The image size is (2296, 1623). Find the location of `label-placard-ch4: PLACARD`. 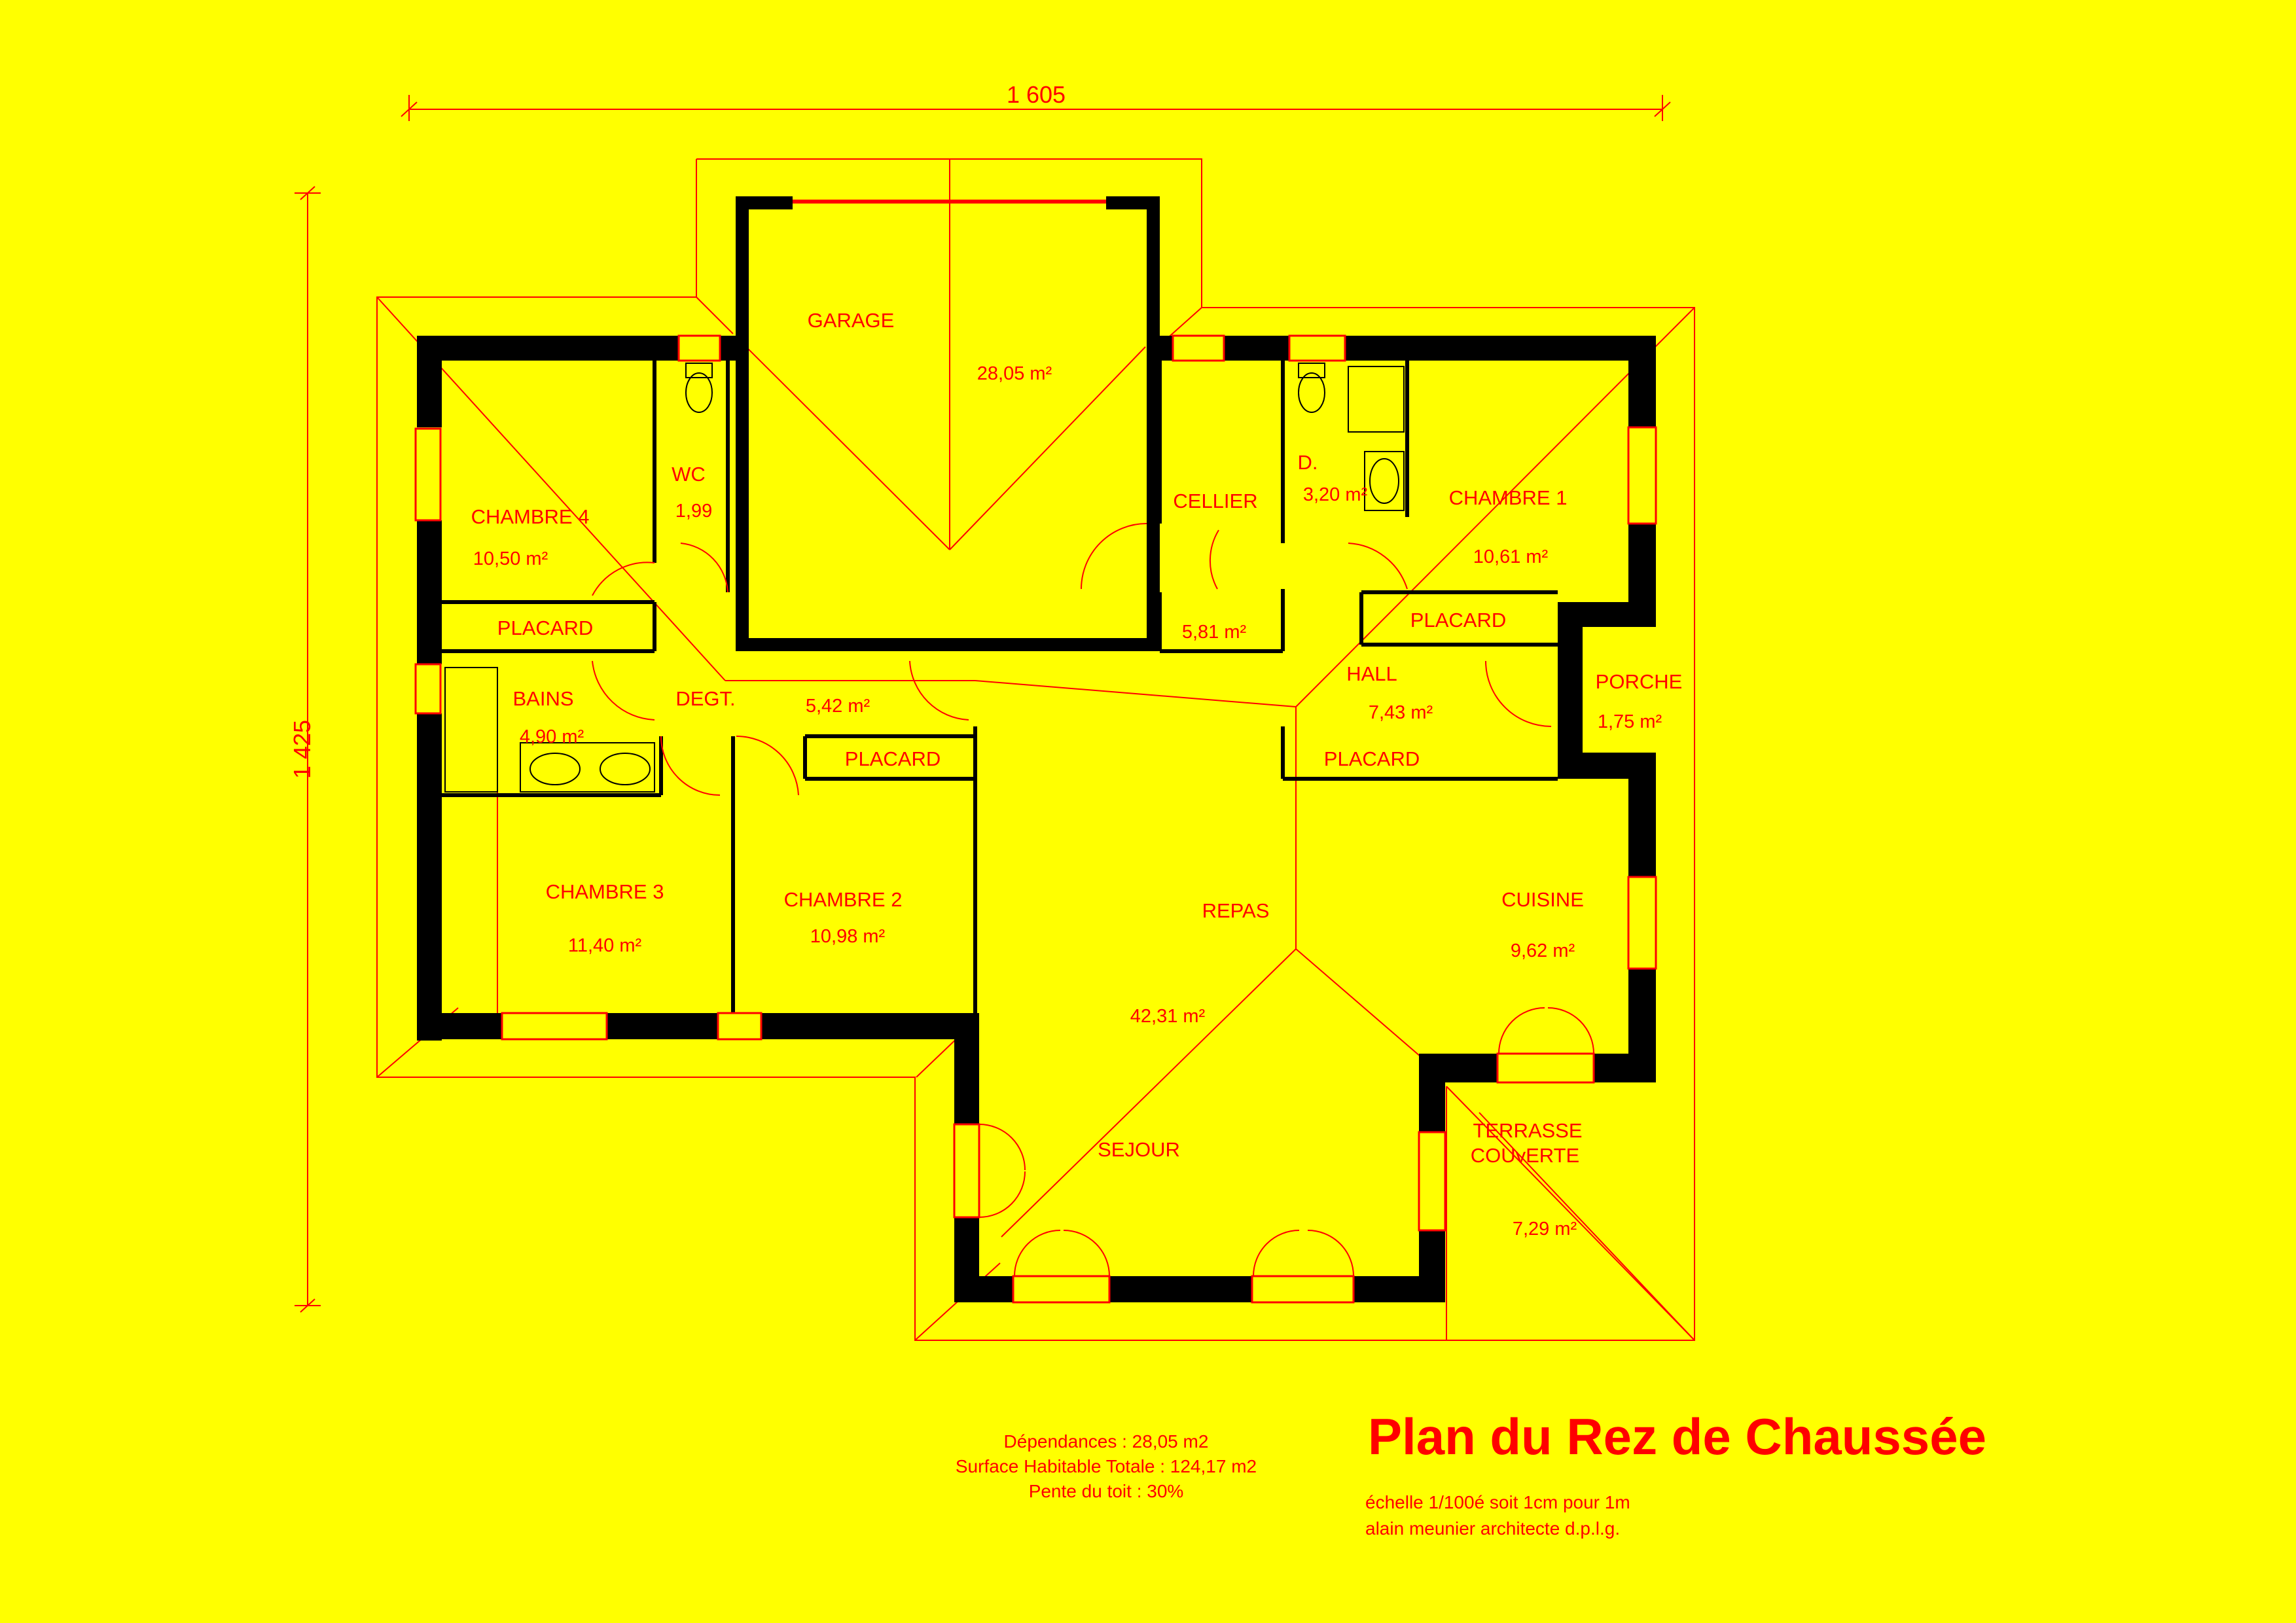

label-placard-ch4: PLACARD is located at coordinates (545, 627).